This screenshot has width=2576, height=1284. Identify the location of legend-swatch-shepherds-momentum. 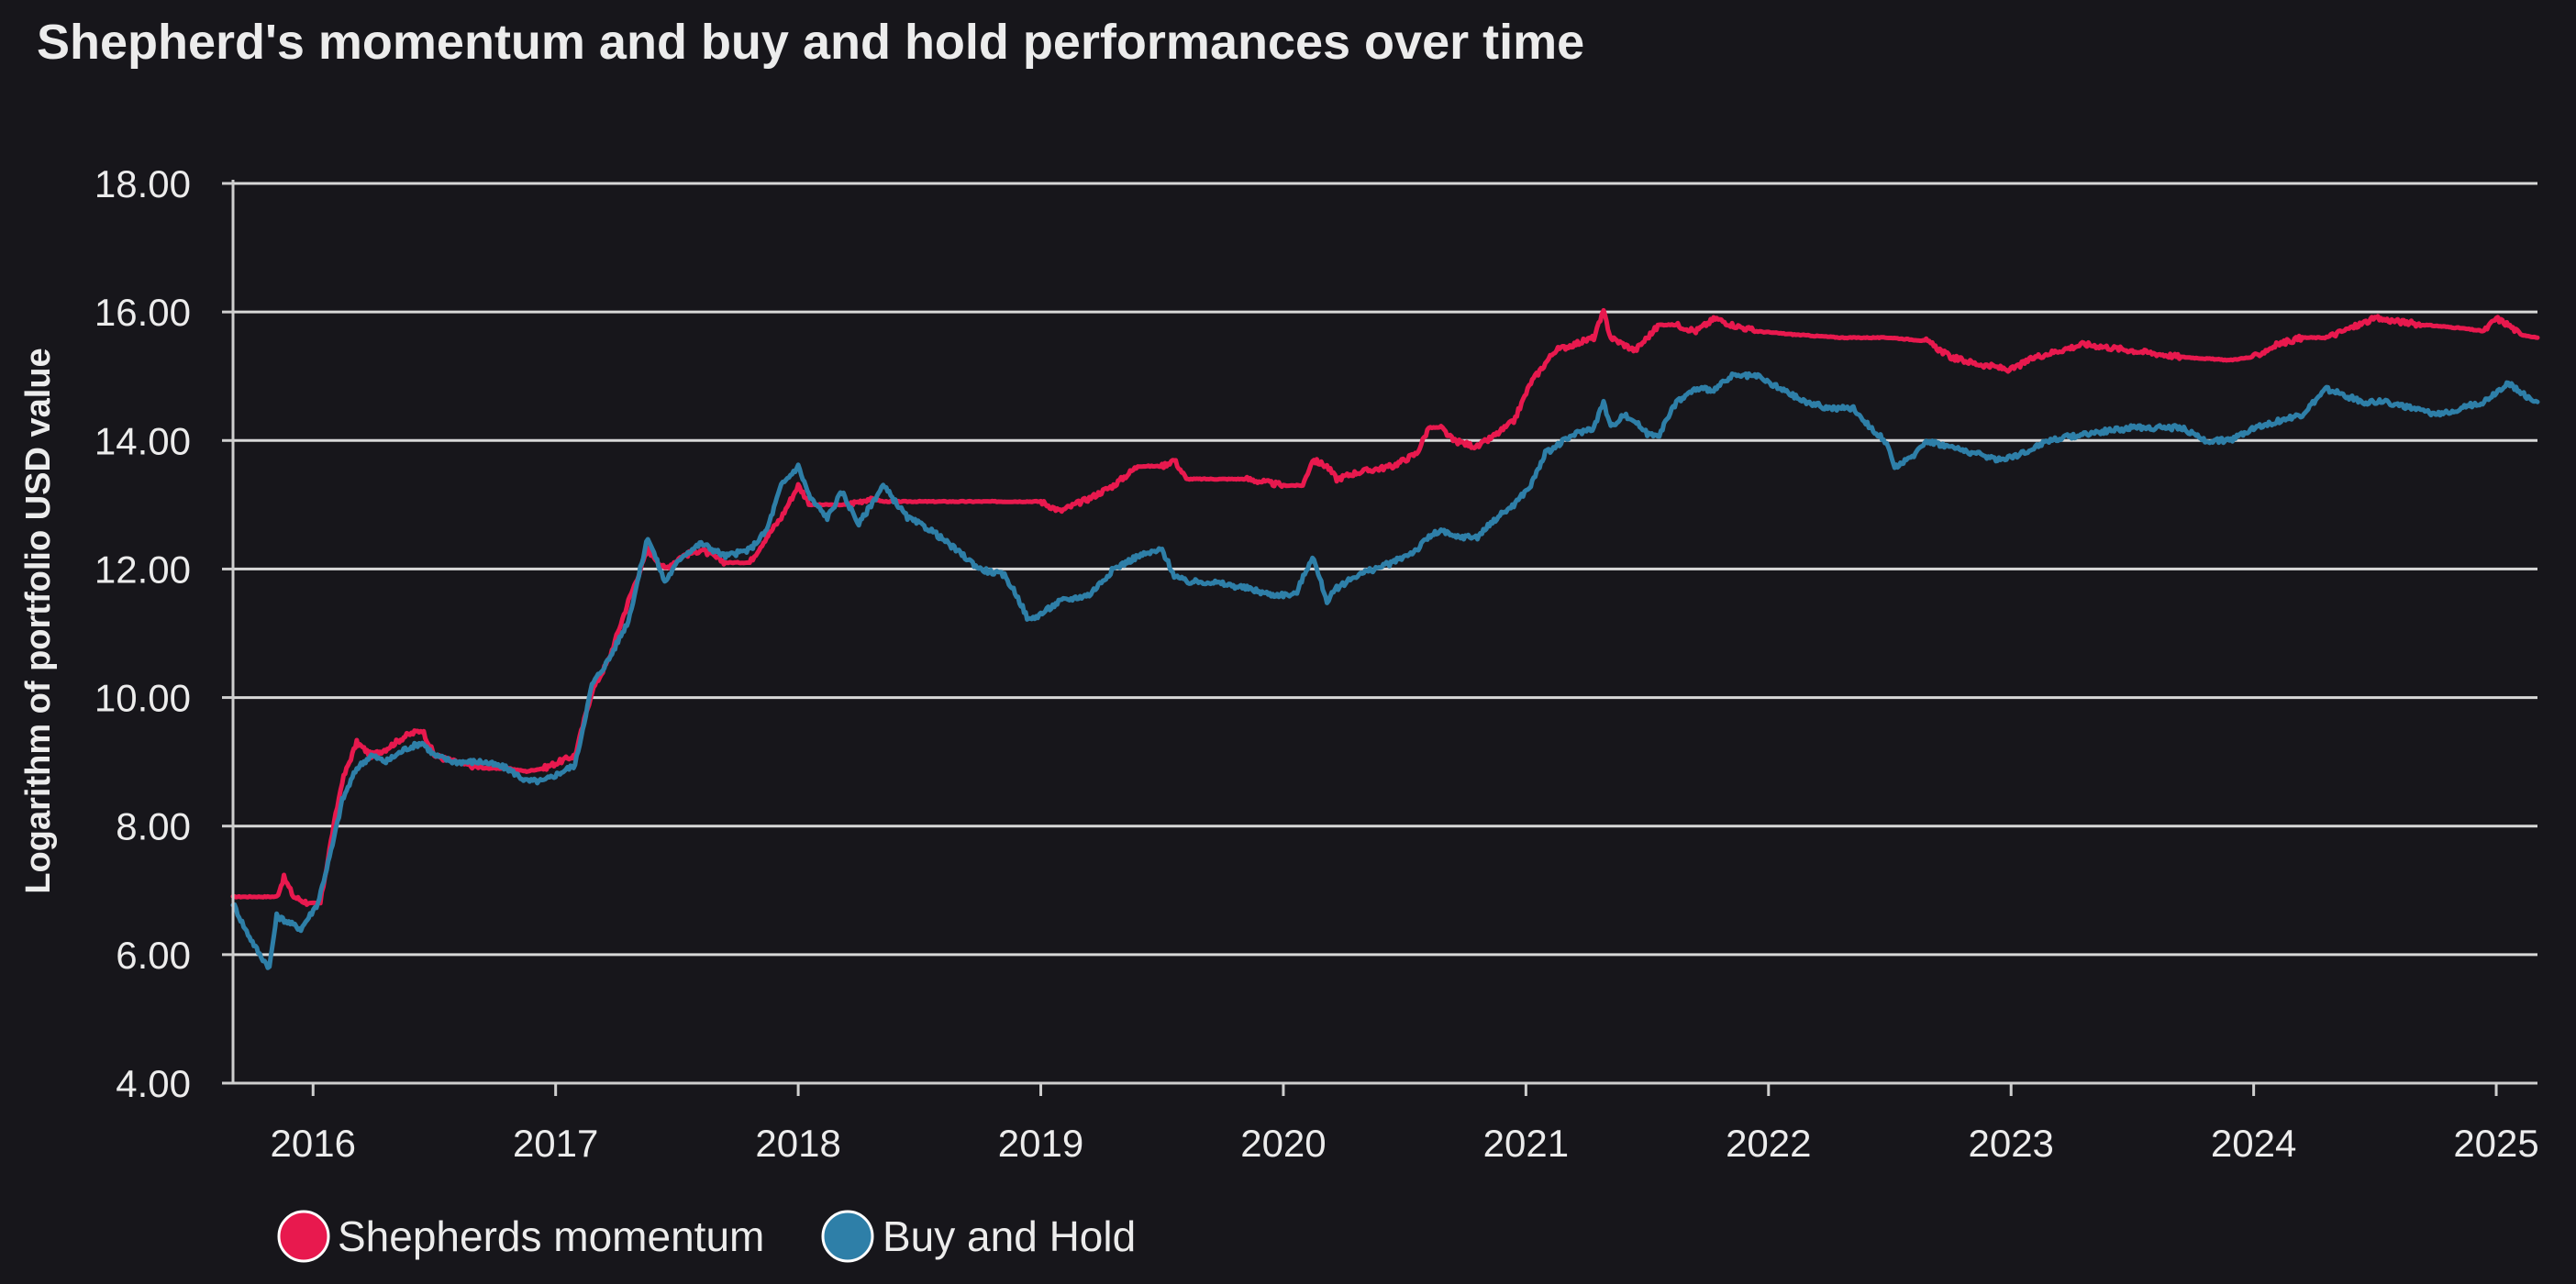
(303, 1236).